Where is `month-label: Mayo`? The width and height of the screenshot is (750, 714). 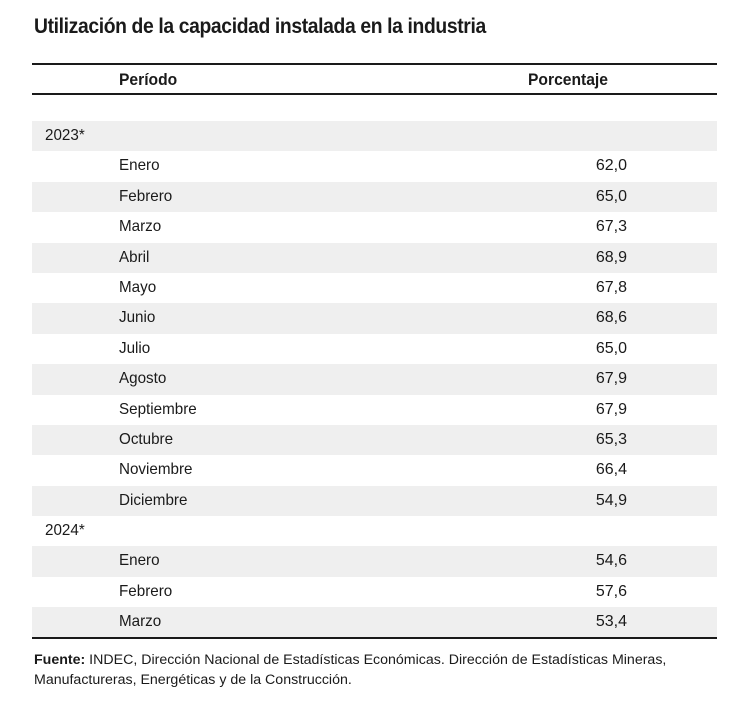 month-label: Mayo is located at coordinates (138, 287).